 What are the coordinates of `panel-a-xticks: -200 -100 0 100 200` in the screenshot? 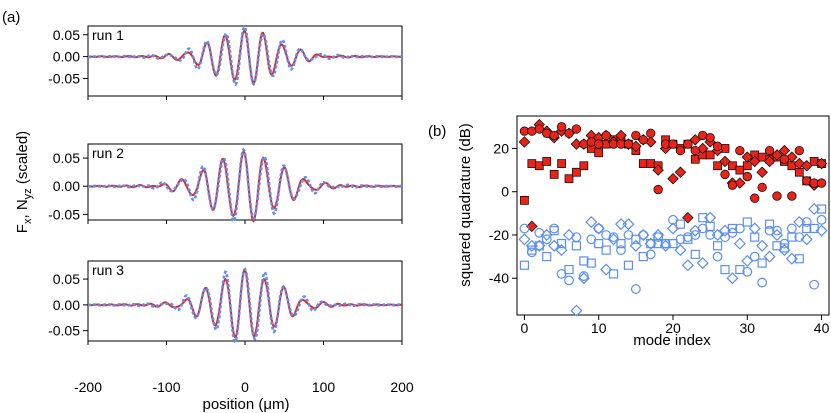 It's located at (244, 387).